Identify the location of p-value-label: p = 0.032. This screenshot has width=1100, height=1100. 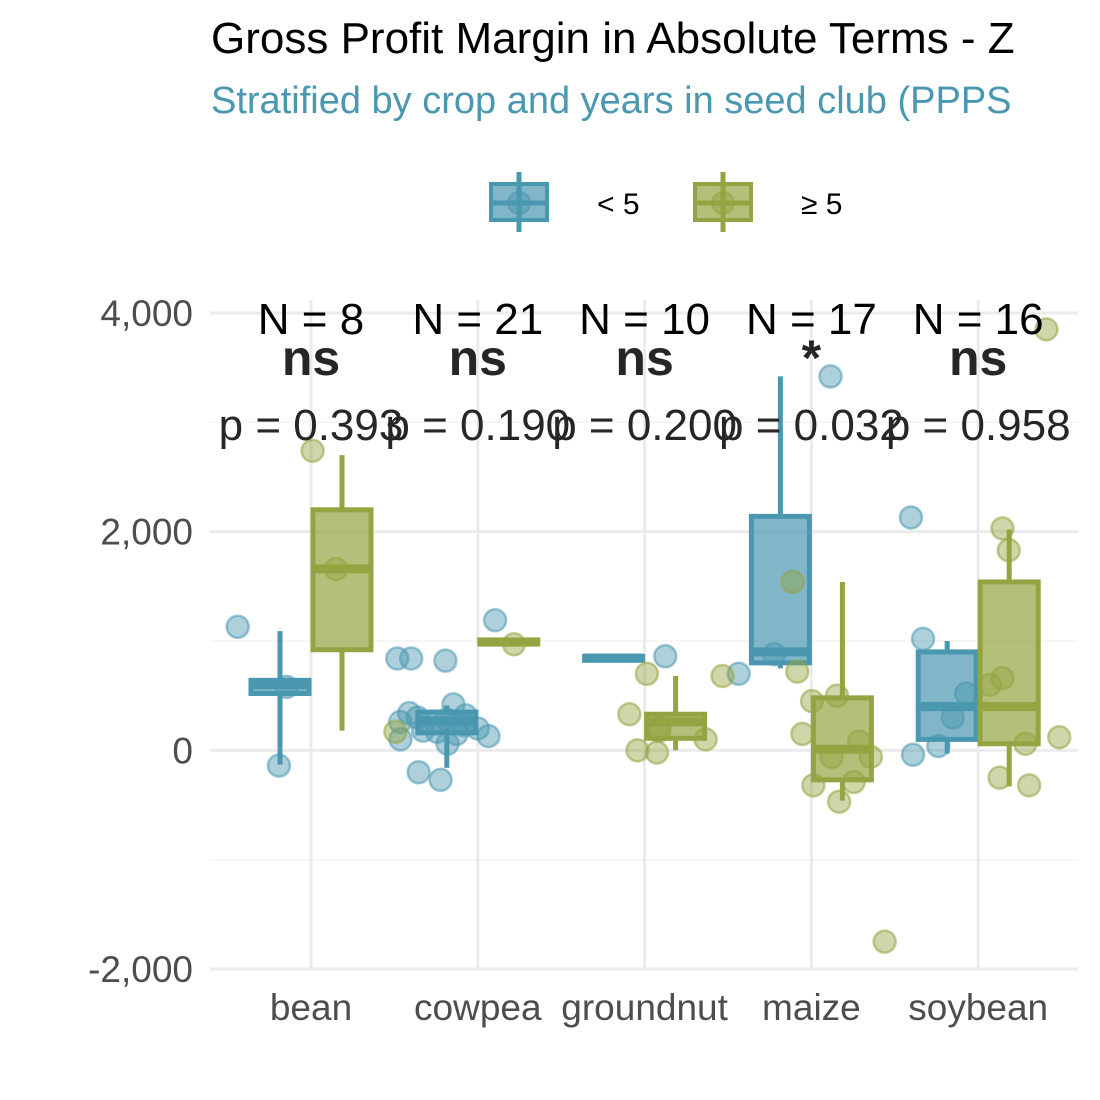
(811, 425).